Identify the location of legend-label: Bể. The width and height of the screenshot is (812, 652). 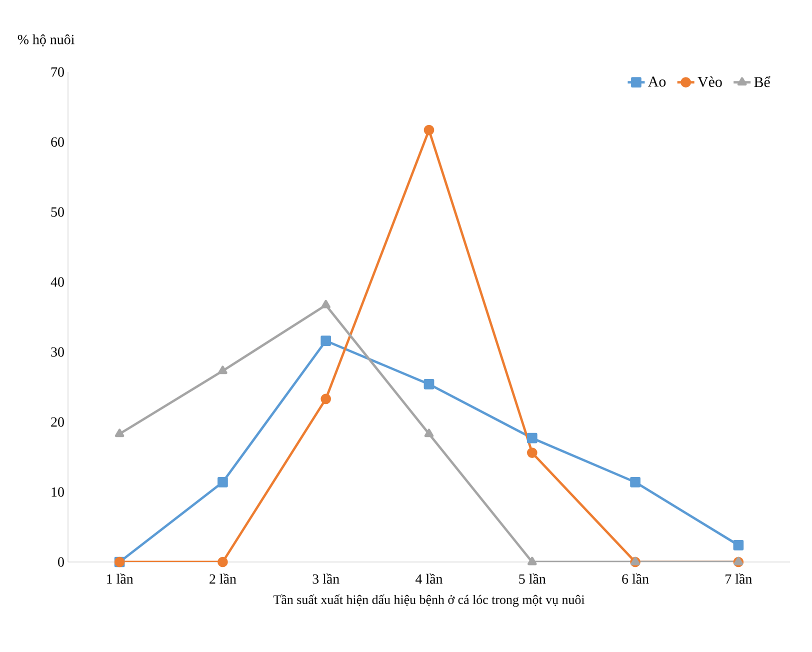
(762, 82).